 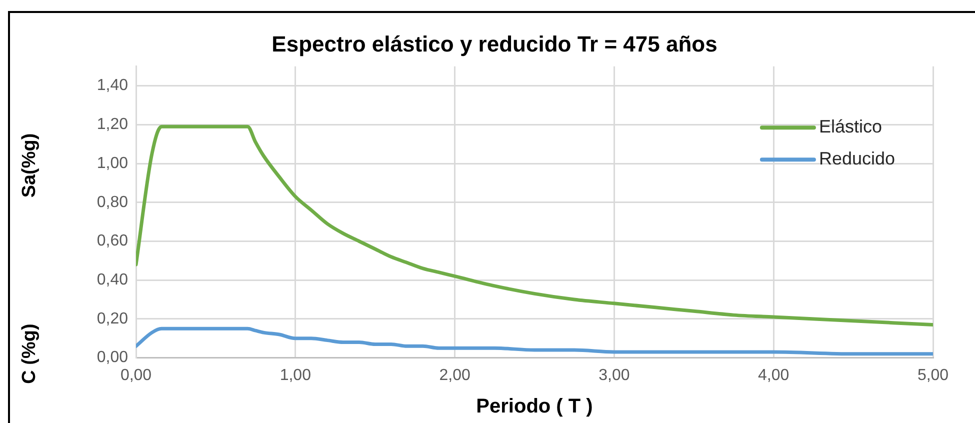 What do you see at coordinates (112, 357) in the screenshot?
I see `y-tick-label: 0,00` at bounding box center [112, 357].